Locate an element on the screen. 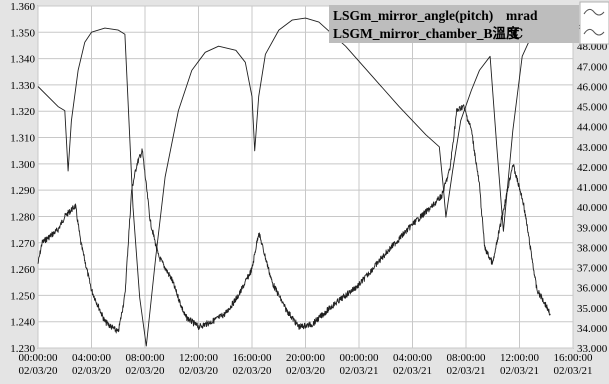 The height and width of the screenshot is (384, 609). legend-entry-1-unit: mrad is located at coordinates (522, 15).